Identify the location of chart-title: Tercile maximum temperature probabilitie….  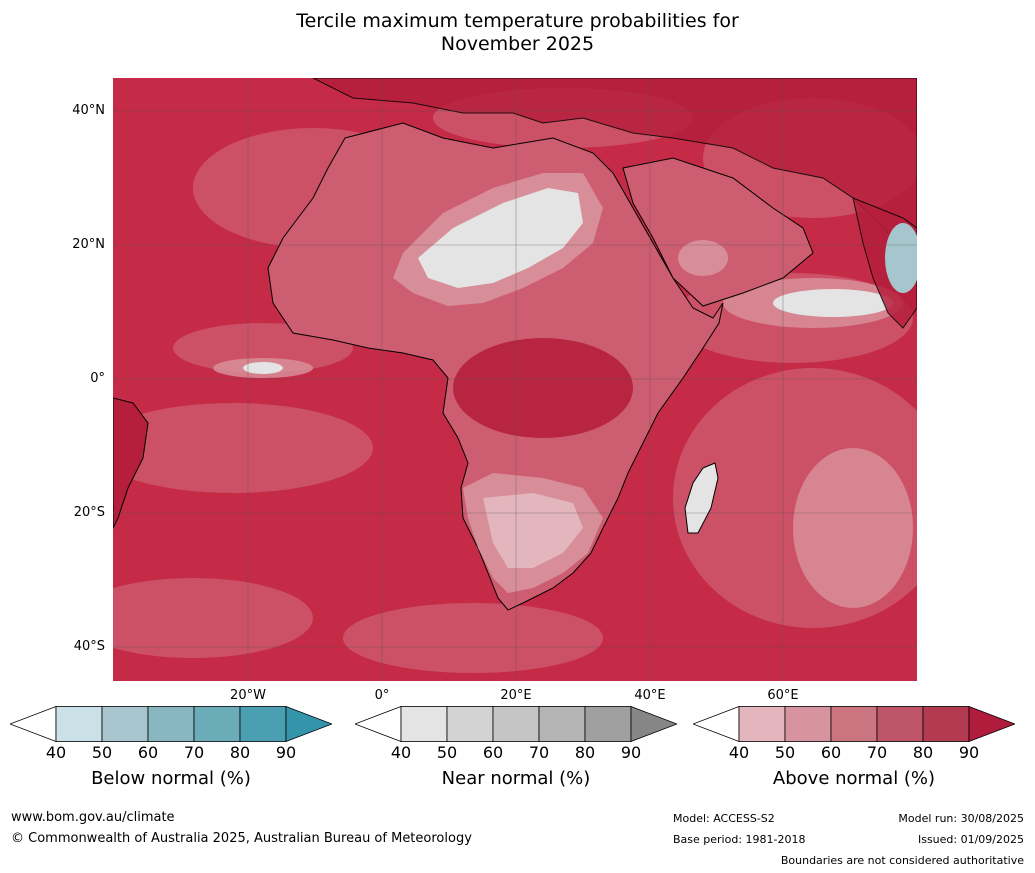
(517, 33).